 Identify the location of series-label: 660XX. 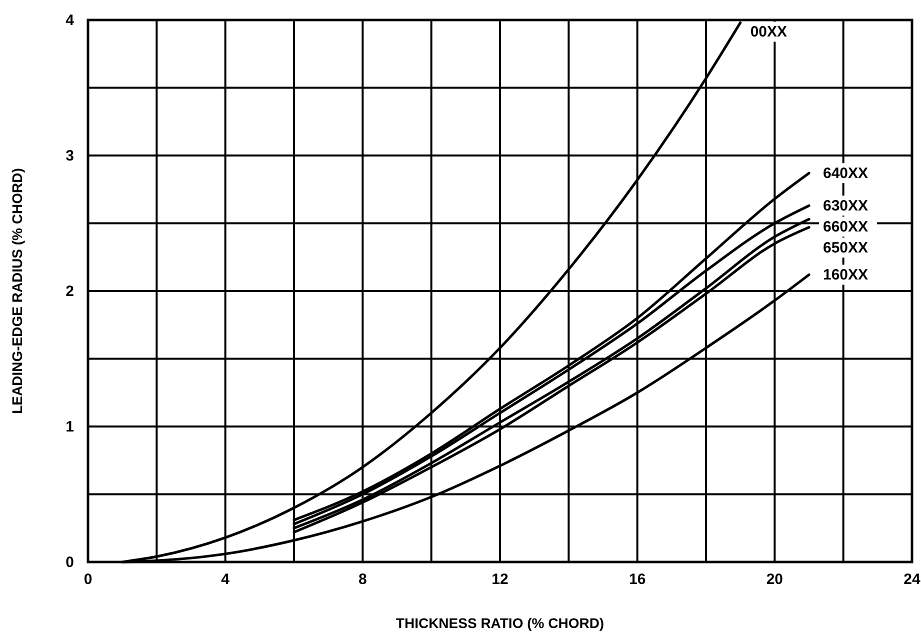
(845, 227).